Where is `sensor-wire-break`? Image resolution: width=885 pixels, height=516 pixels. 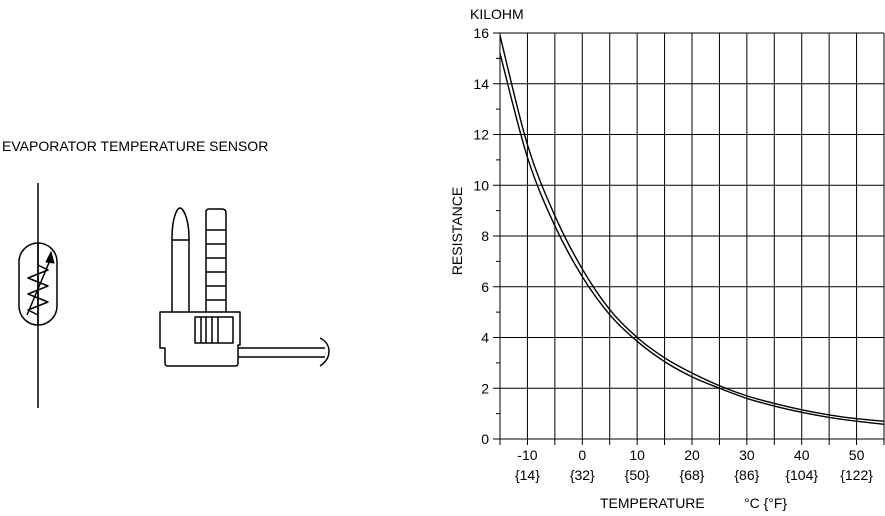 sensor-wire-break is located at coordinates (324, 352).